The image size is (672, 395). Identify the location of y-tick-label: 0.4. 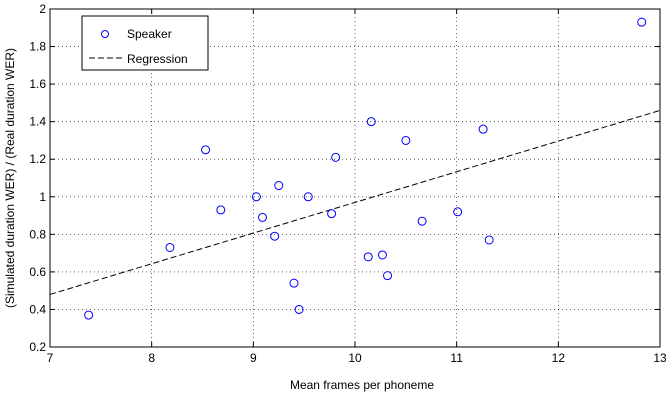
(37, 309).